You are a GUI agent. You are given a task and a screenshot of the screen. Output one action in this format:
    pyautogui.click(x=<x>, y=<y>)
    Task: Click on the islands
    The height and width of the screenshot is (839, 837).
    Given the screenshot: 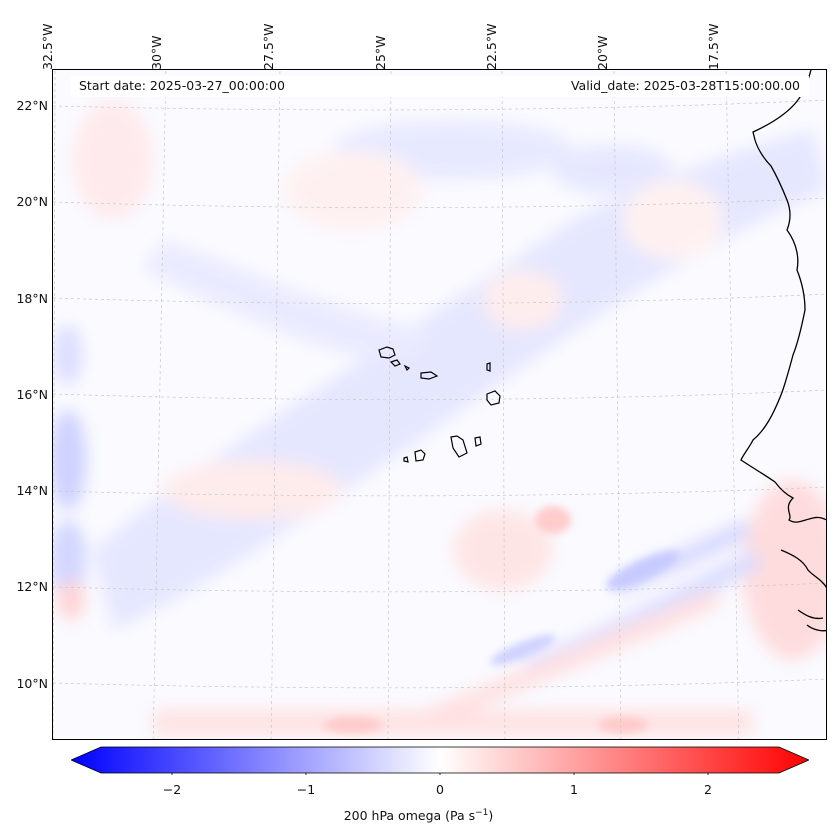 What is the action you would take?
    pyautogui.click(x=439, y=404)
    